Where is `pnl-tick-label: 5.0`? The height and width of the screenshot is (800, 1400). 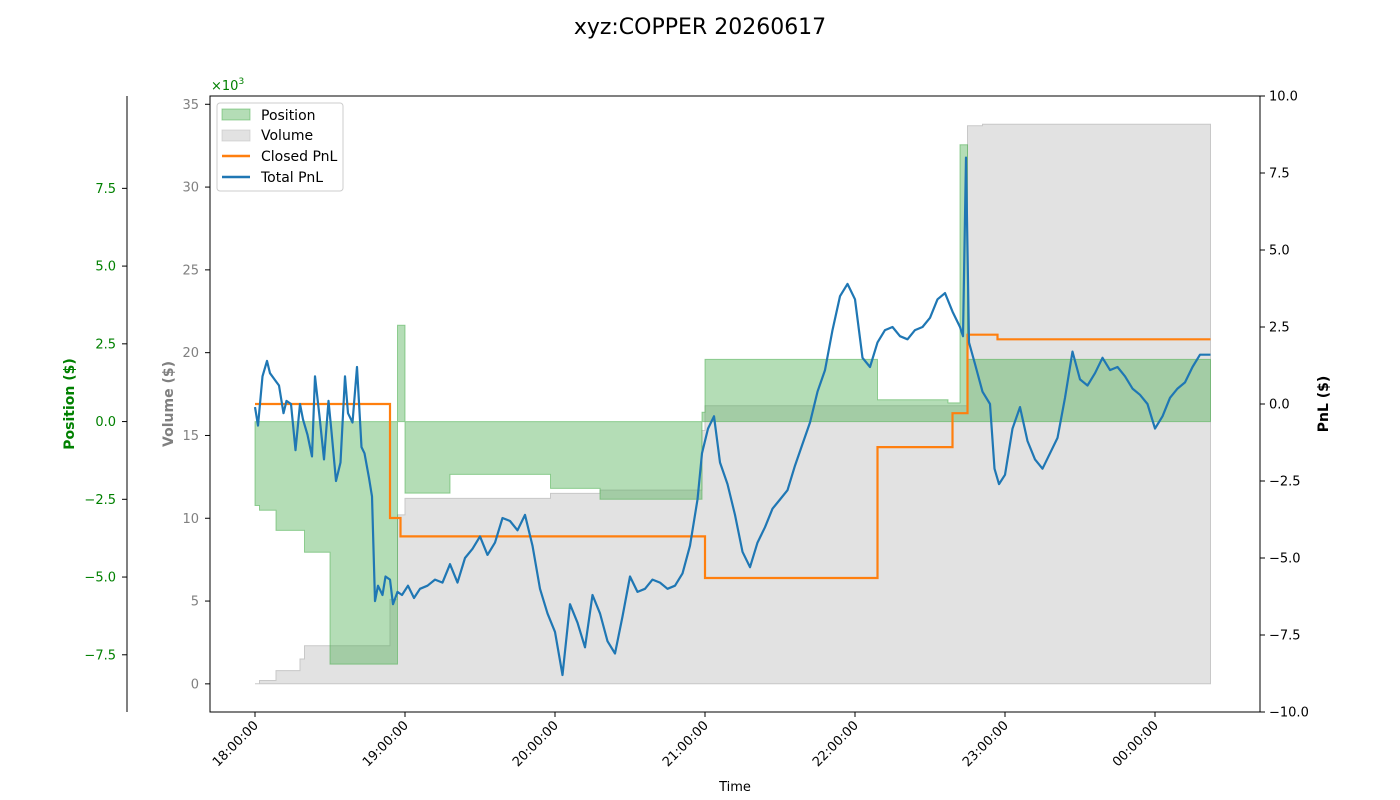 pnl-tick-label: 5.0 is located at coordinates (1279, 251).